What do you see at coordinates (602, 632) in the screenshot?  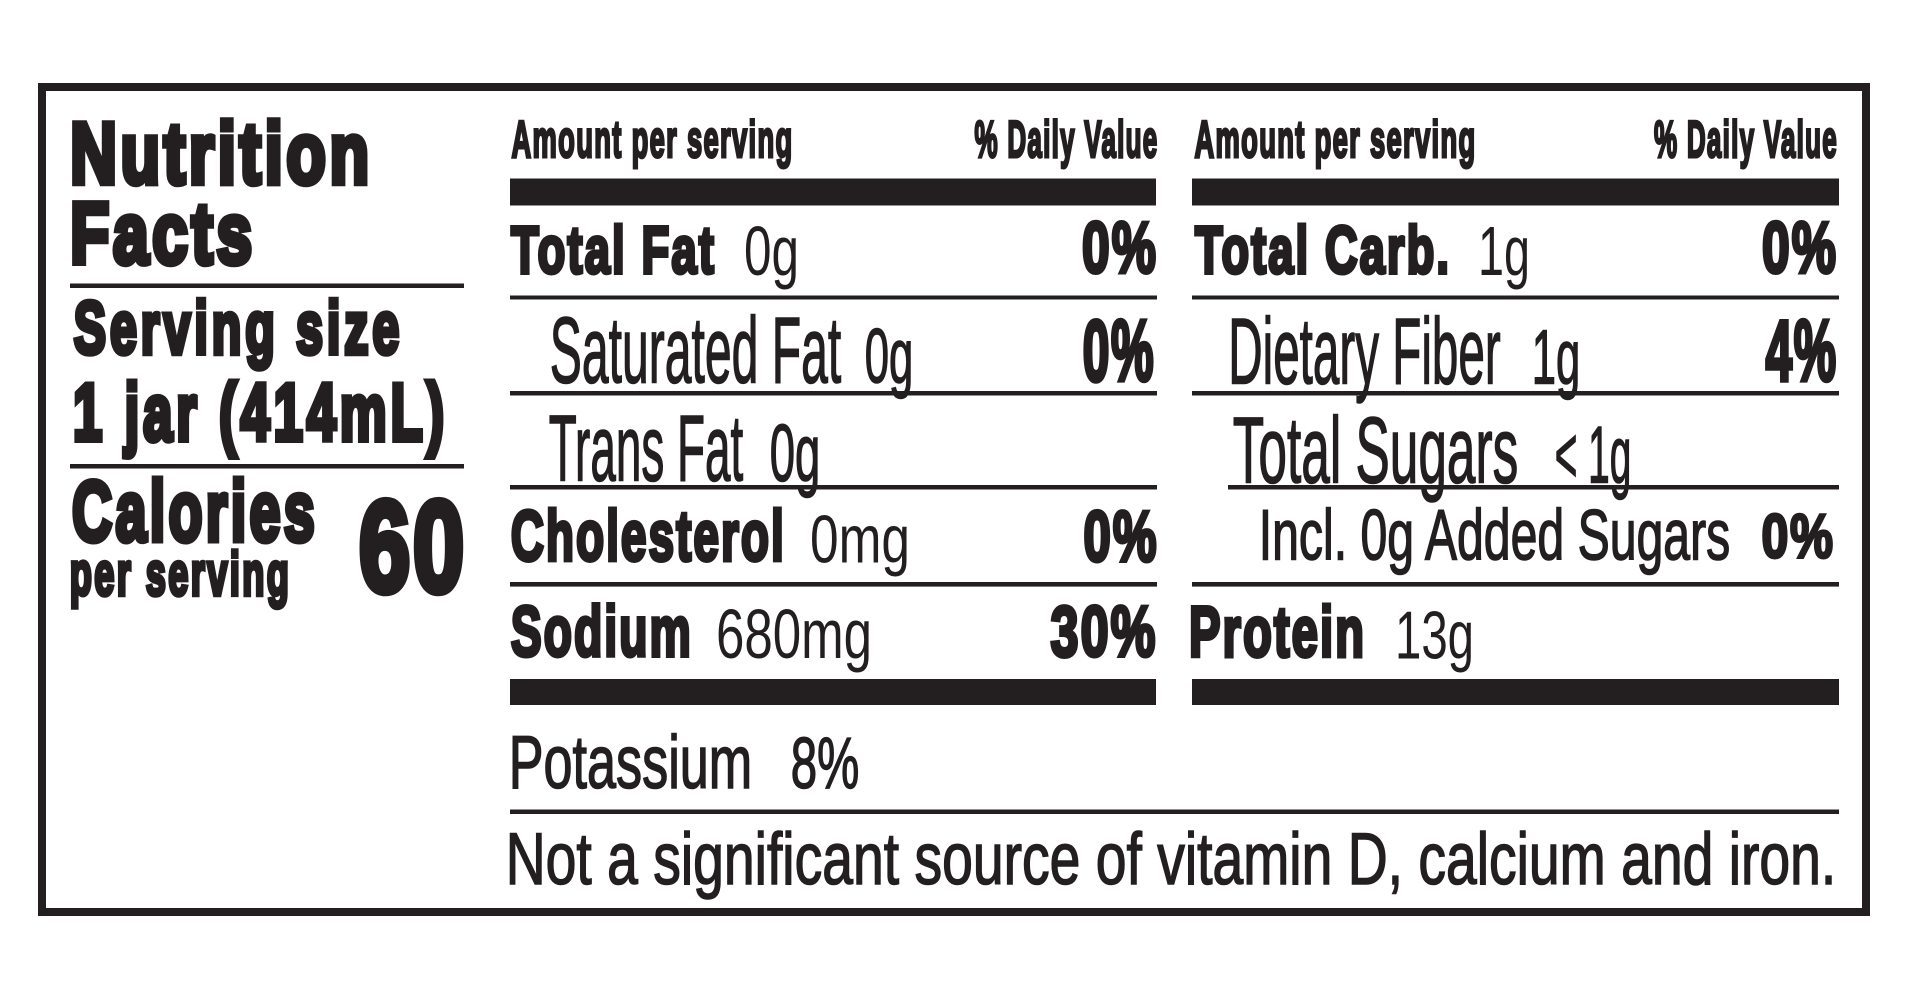 I see `svg-text: Sodium` at bounding box center [602, 632].